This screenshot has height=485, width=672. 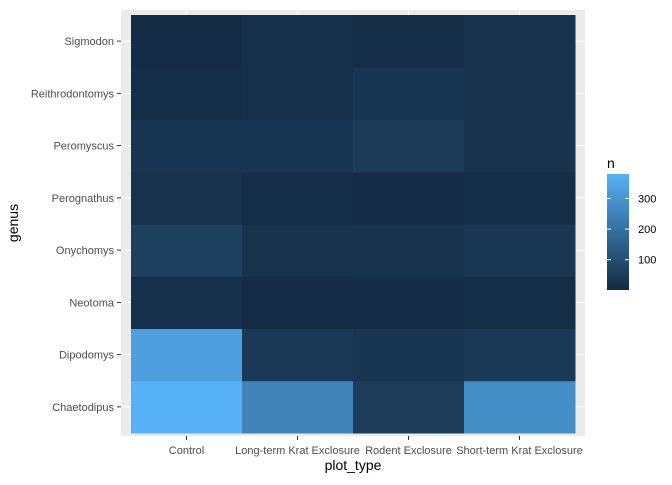 I want to click on y-tick-label: Chaetodipus, so click(x=83, y=408).